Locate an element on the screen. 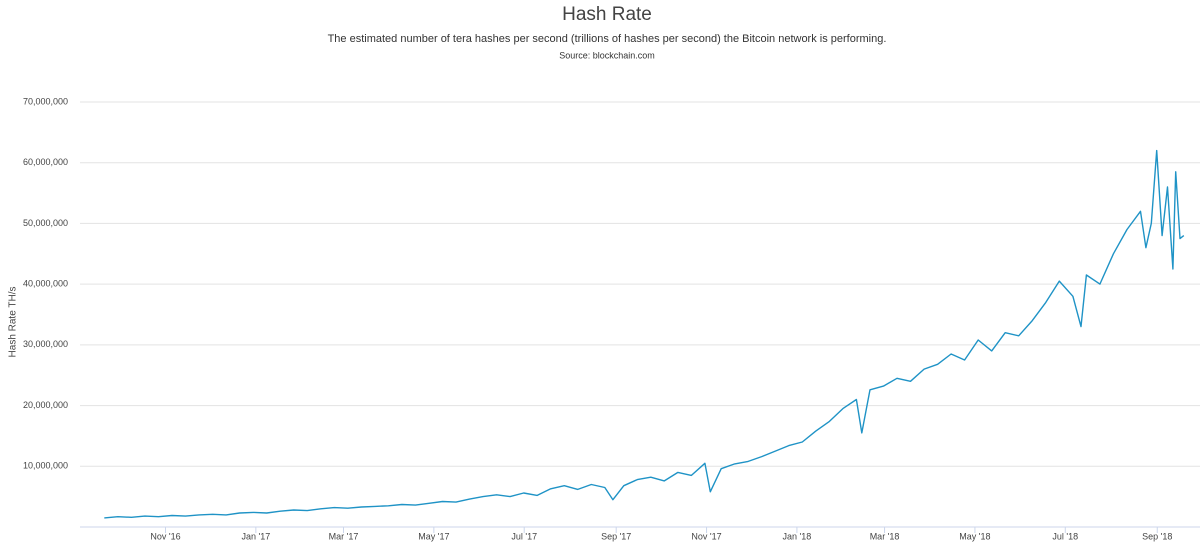  x-tick-label: Jan '18 is located at coordinates (797, 536).